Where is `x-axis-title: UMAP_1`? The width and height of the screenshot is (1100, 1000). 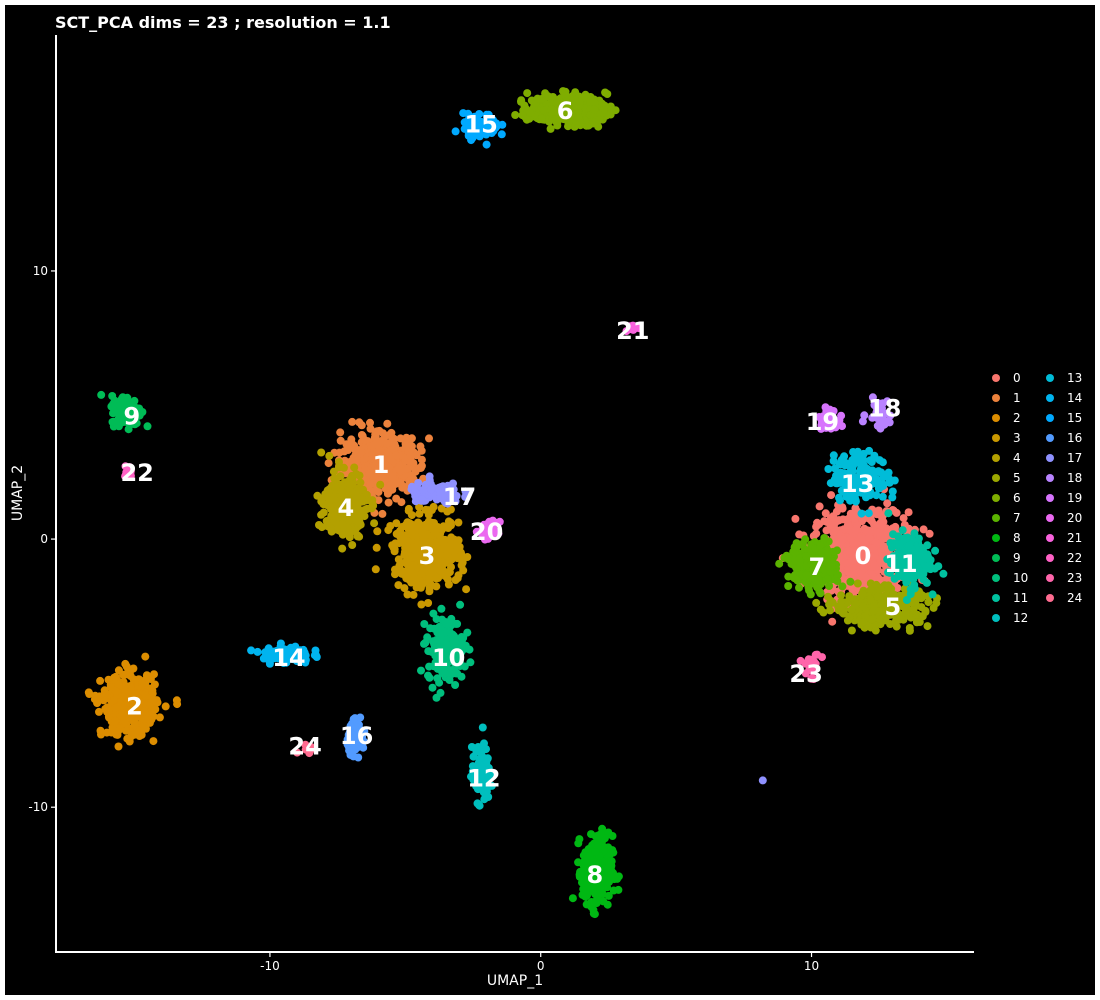
x-axis-title: UMAP_1 is located at coordinates (515, 981).